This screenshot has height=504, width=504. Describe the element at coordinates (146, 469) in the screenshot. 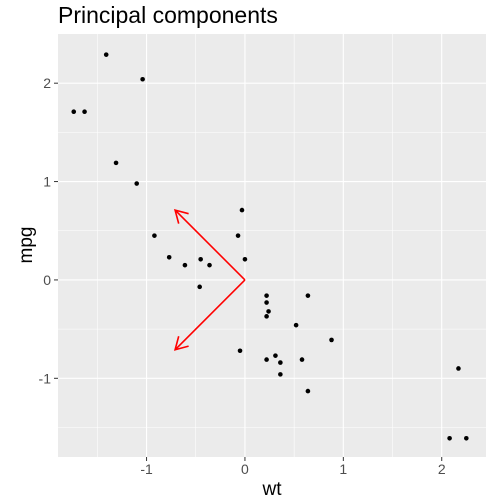

I see `x-tick-label: -1` at that location.